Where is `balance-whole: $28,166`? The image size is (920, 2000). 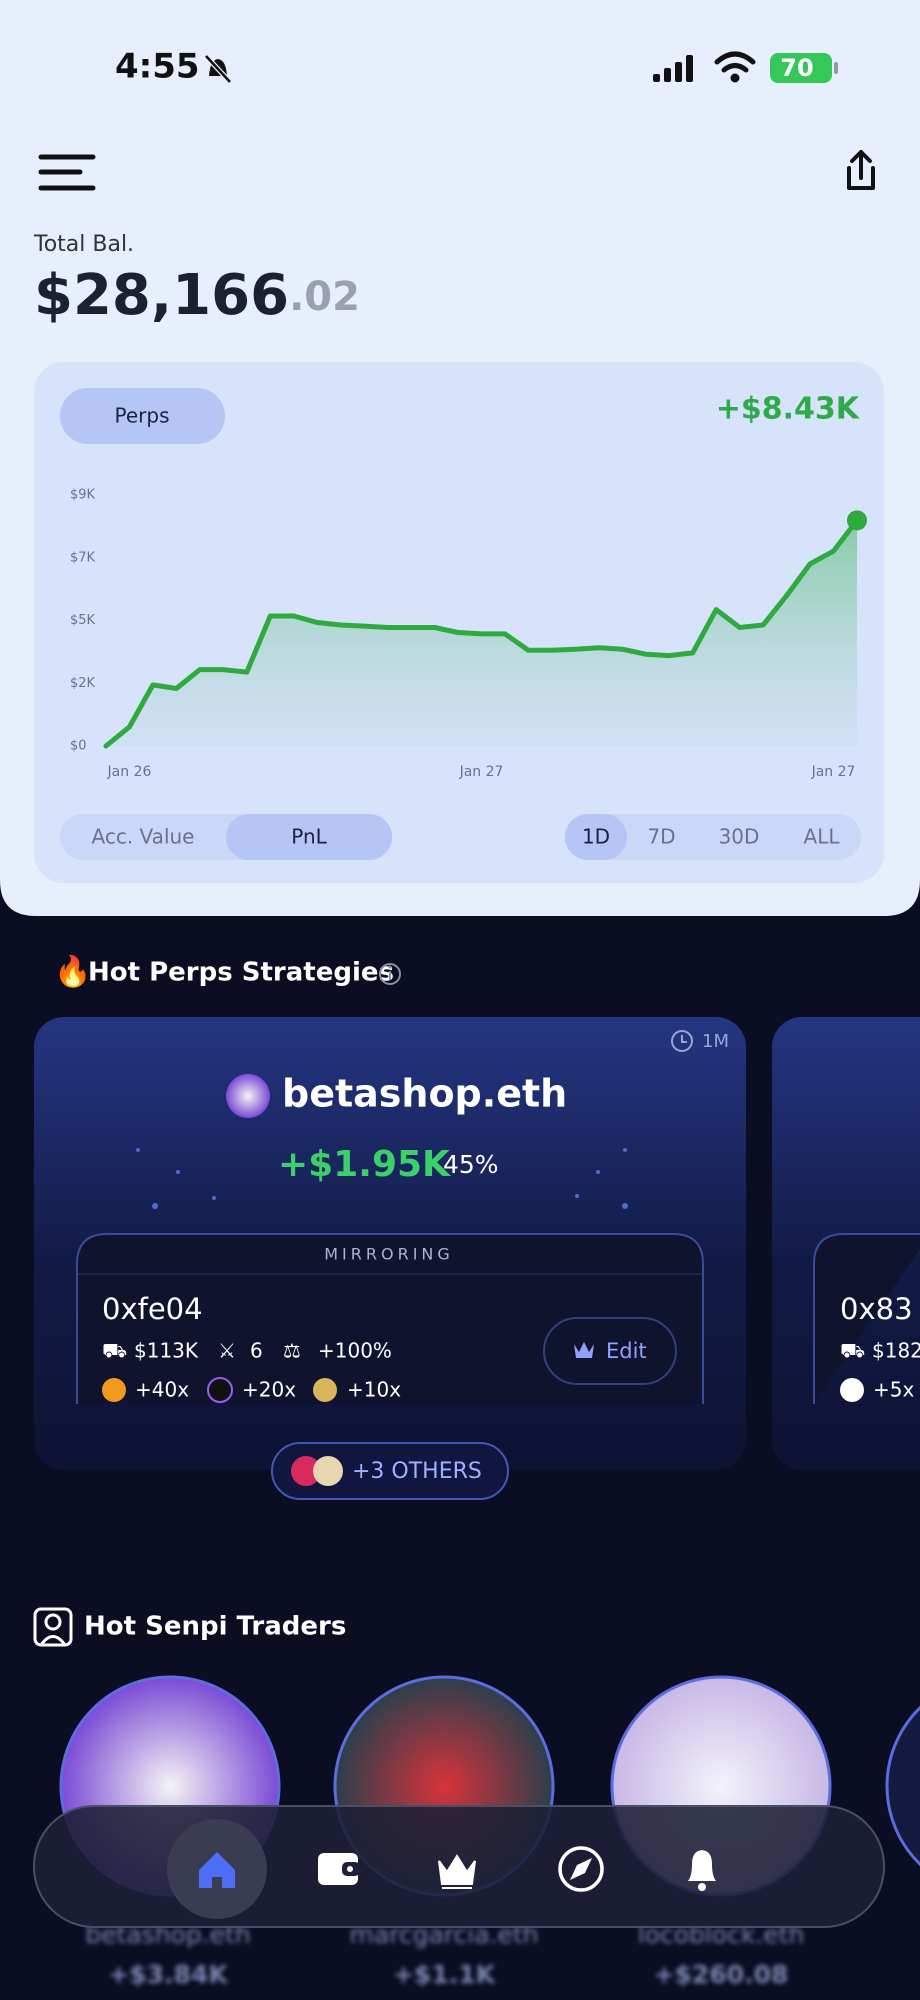 balance-whole: $28,166 is located at coordinates (161, 295).